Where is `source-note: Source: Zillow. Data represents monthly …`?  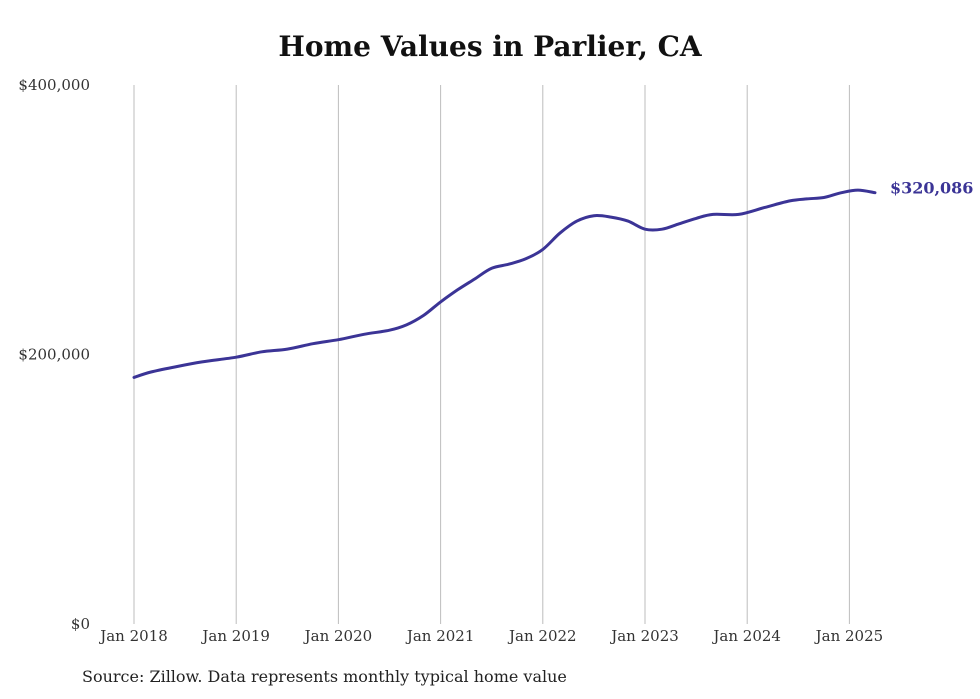 source-note: Source: Zillow. Data represents monthly … is located at coordinates (324, 676).